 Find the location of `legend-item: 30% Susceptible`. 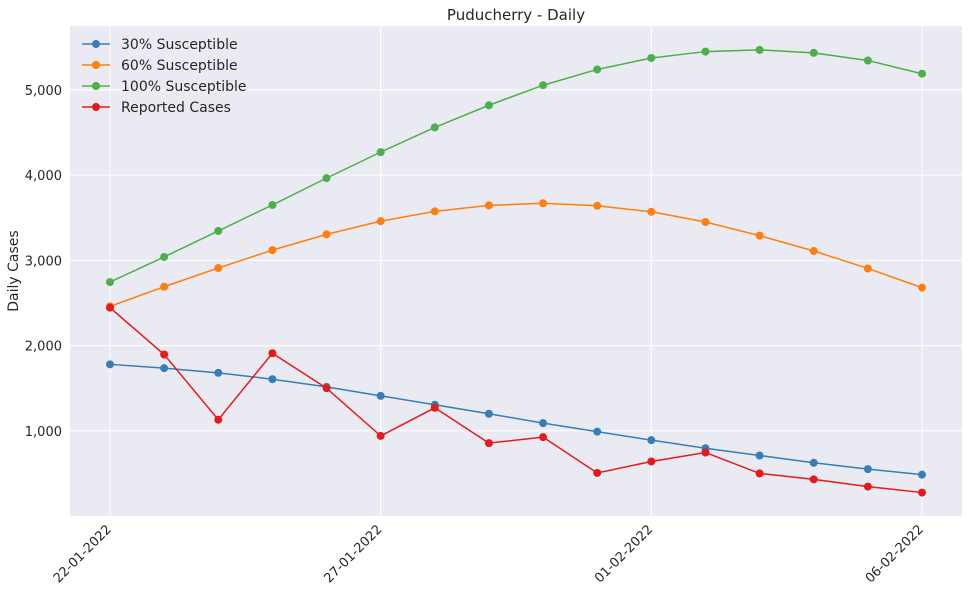

legend-item: 30% Susceptible is located at coordinates (160, 45).